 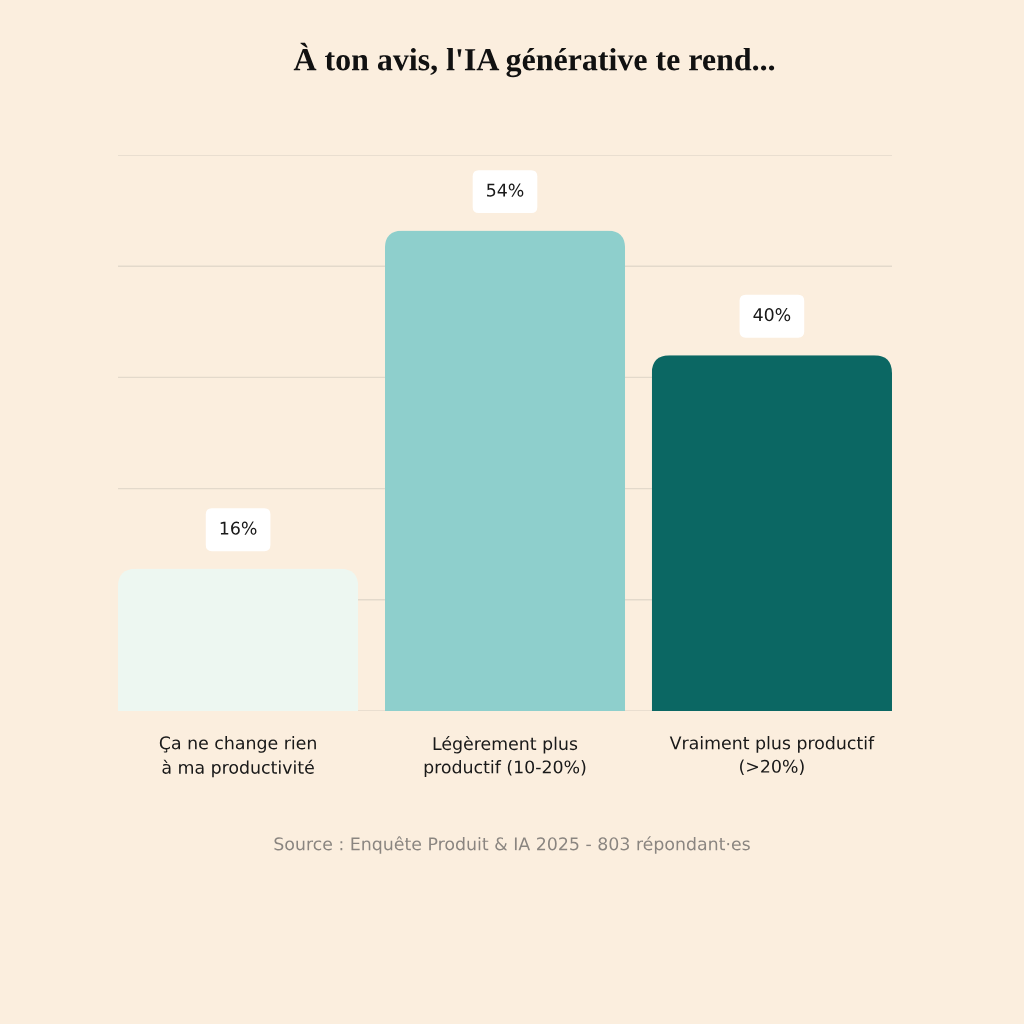 What do you see at coordinates (505, 190) in the screenshot?
I see `data-label: 54%` at bounding box center [505, 190].